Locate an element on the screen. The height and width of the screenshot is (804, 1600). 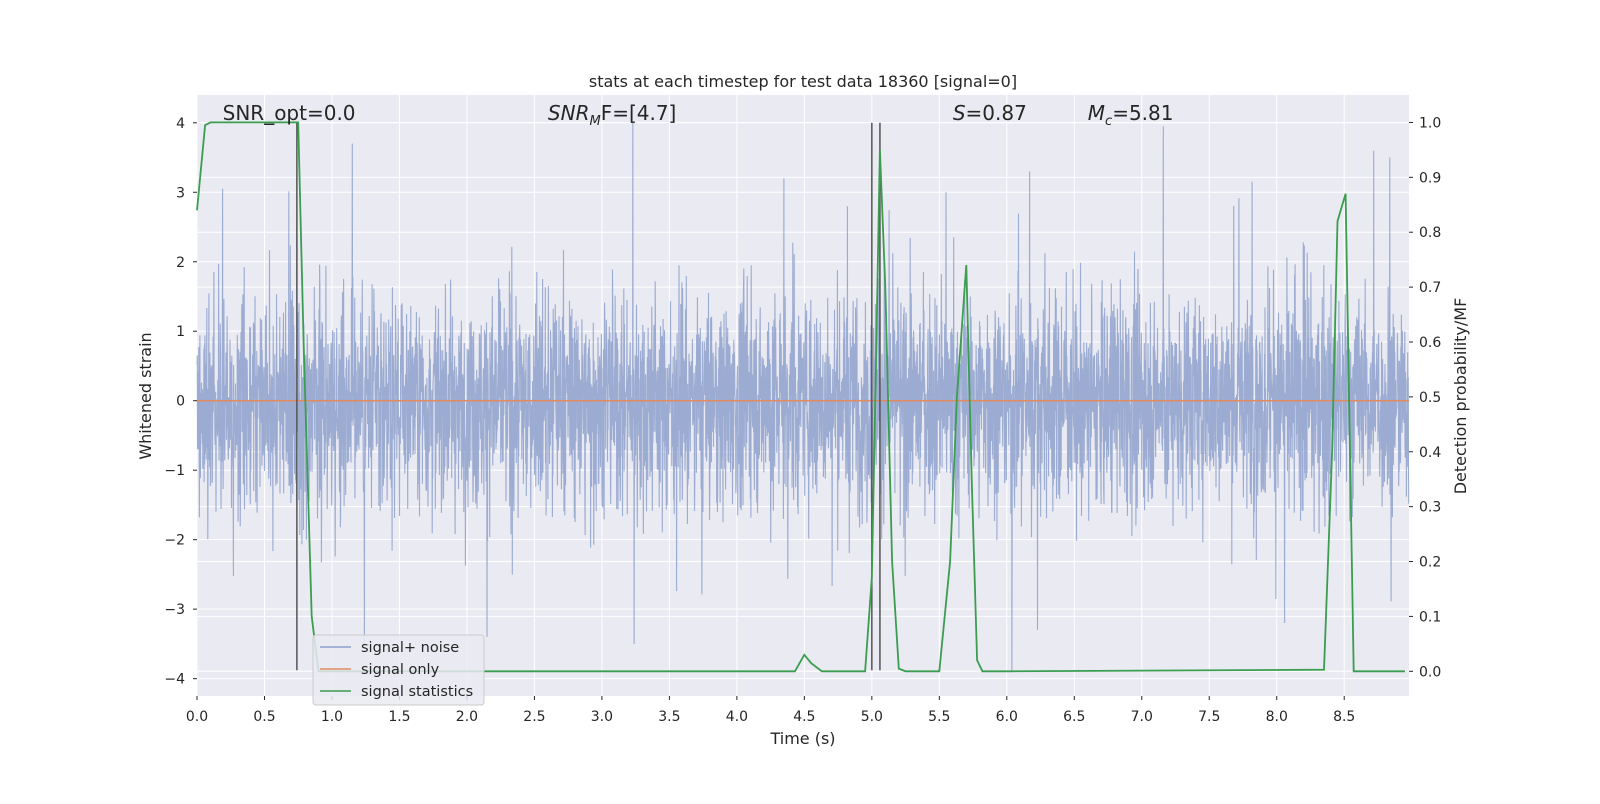
x-tick-label-15: 7.5 is located at coordinates (1209, 717).